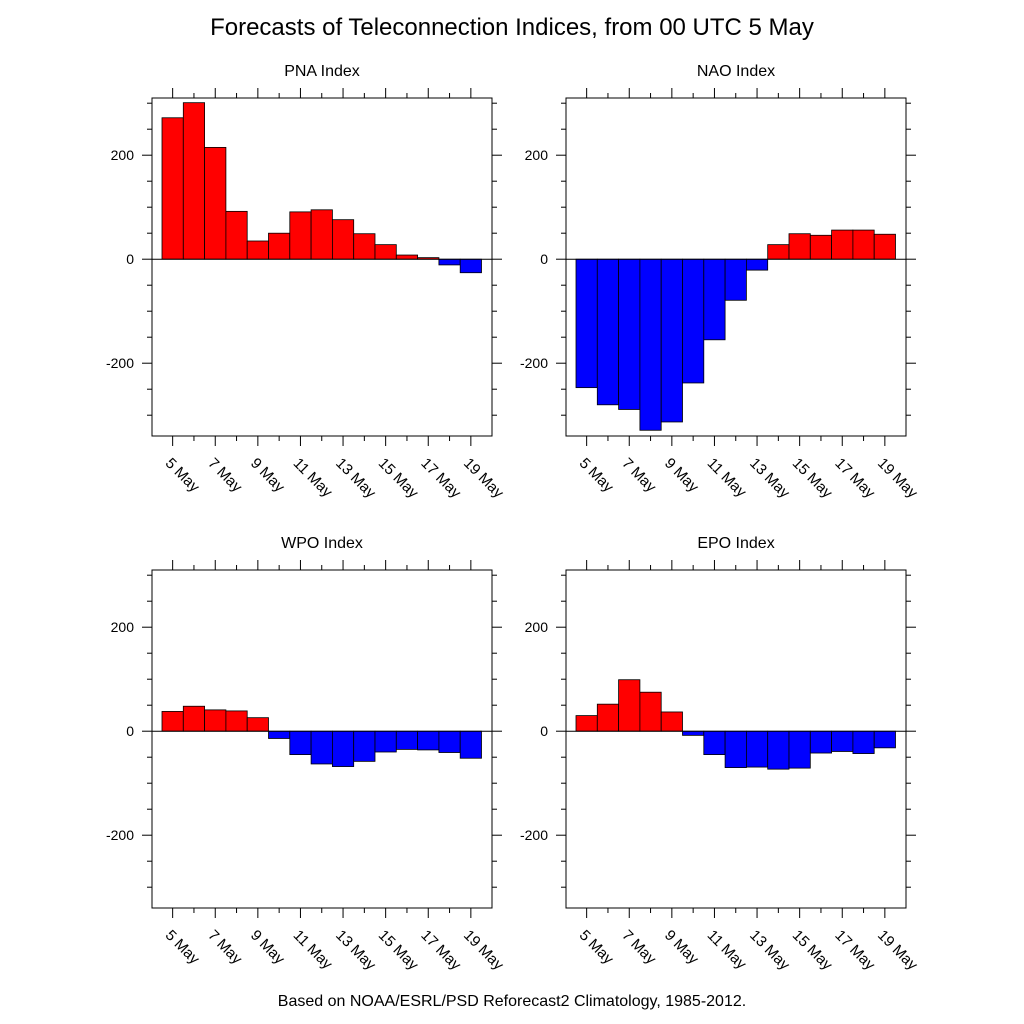 The width and height of the screenshot is (1024, 1024). Describe the element at coordinates (736, 71) in the screenshot. I see `panel-title: NAO Index` at that location.